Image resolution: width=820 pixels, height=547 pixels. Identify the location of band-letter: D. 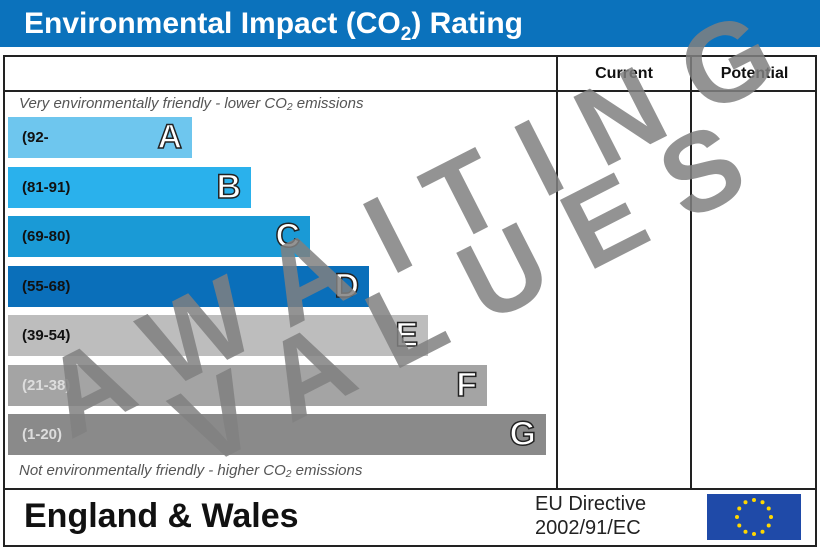
(347, 286).